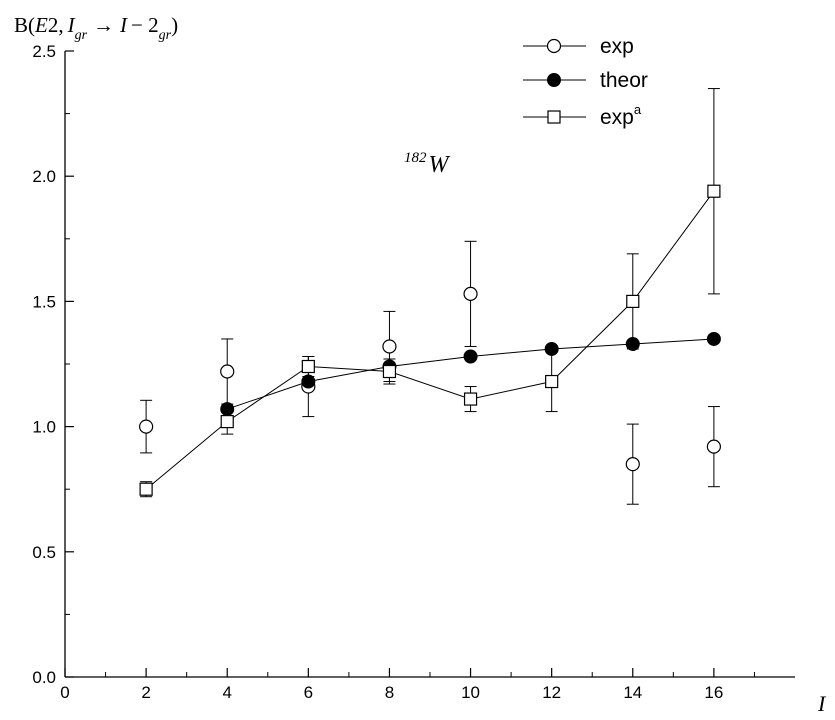 The width and height of the screenshot is (835, 720). Describe the element at coordinates (582, 115) in the screenshot. I see `legend-item-exp-a: expa` at that location.